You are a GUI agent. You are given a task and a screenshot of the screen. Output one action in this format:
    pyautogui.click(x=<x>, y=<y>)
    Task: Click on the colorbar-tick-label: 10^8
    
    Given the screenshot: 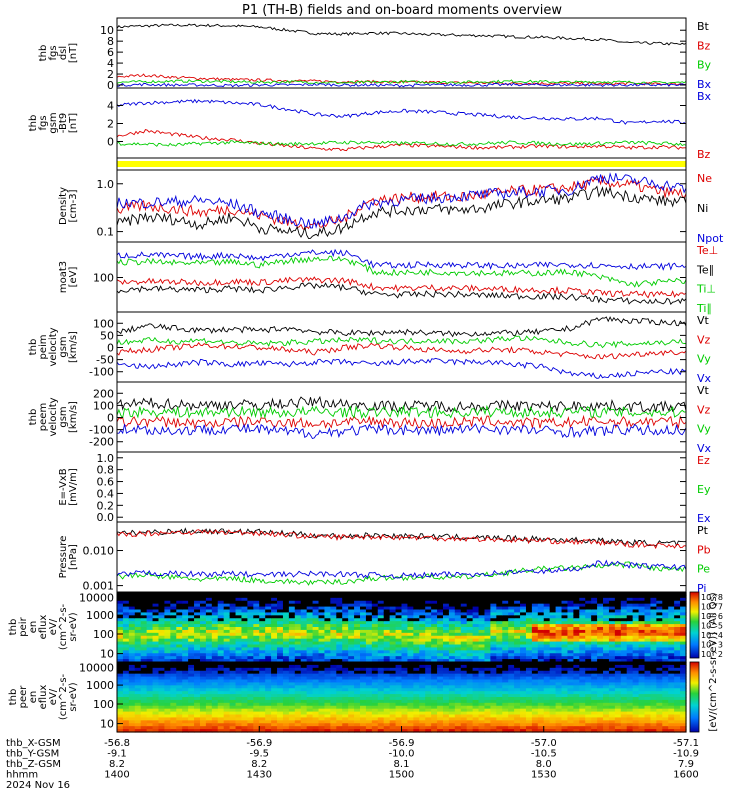 What is the action you would take?
    pyautogui.click(x=712, y=597)
    